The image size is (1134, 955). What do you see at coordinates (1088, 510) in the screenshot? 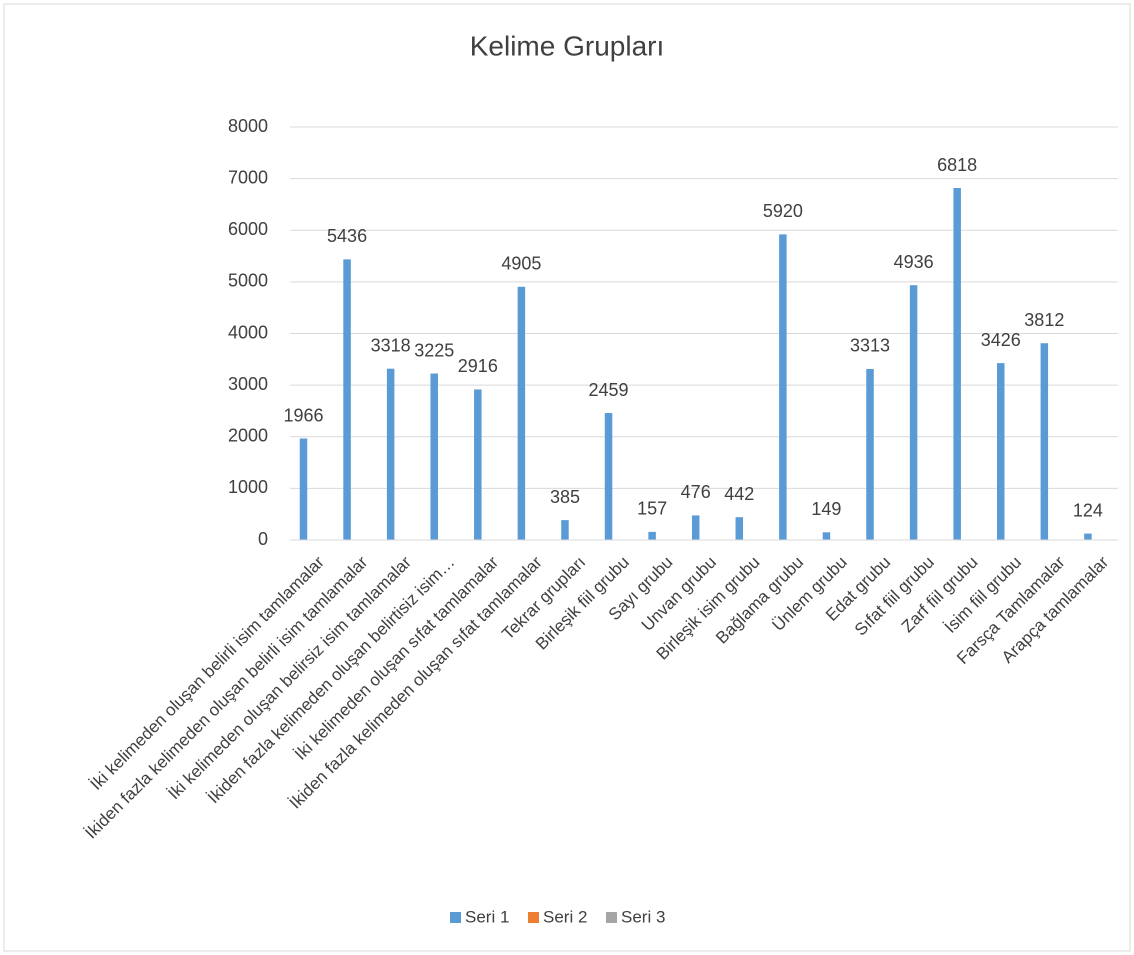
I see `data-label: 124` at bounding box center [1088, 510].